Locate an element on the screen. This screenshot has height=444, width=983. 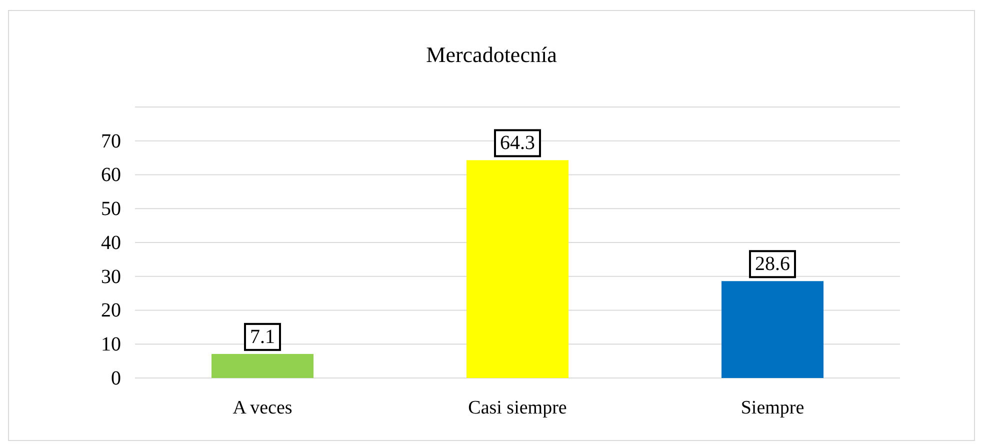
x-tick-label: Siempre is located at coordinates (772, 407).